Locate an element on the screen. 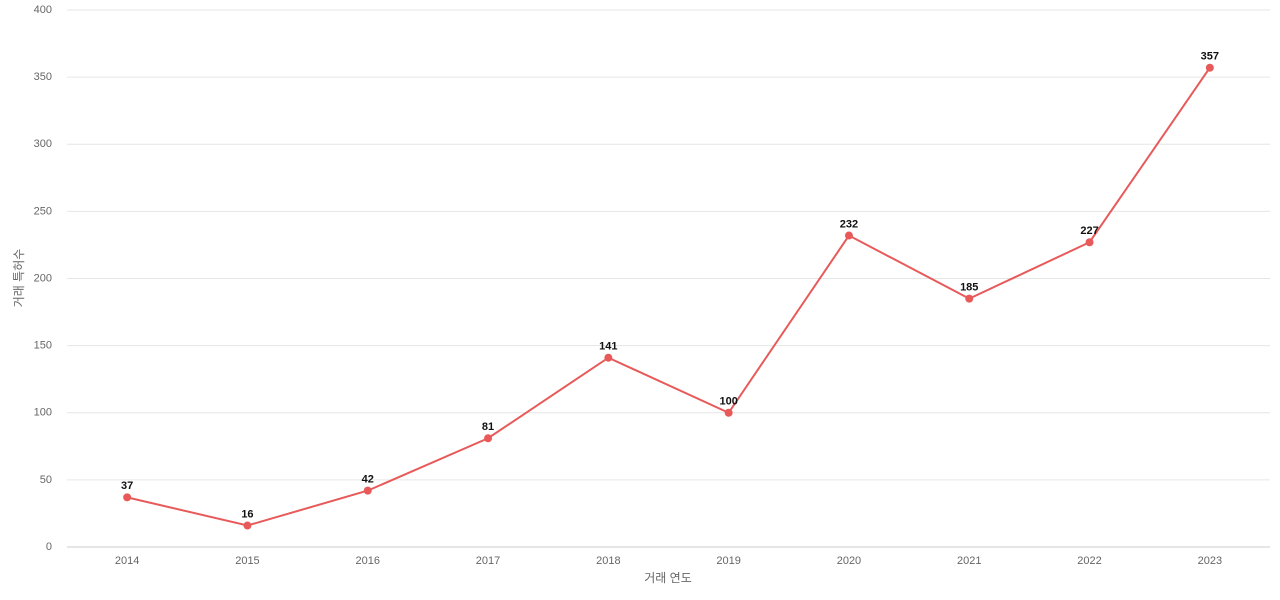 The image size is (1280, 600). y-axis-label: 거래 특허수 is located at coordinates (19, 278).